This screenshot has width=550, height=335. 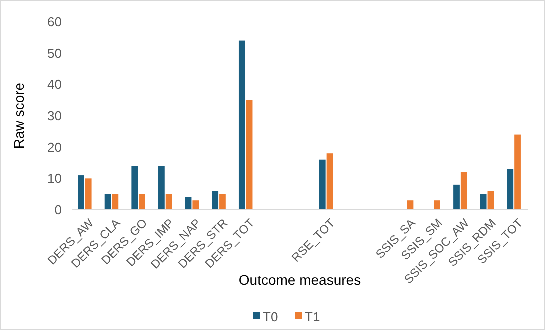 What do you see at coordinates (300, 280) in the screenshot?
I see `x-axis-title: Outcome measures` at bounding box center [300, 280].